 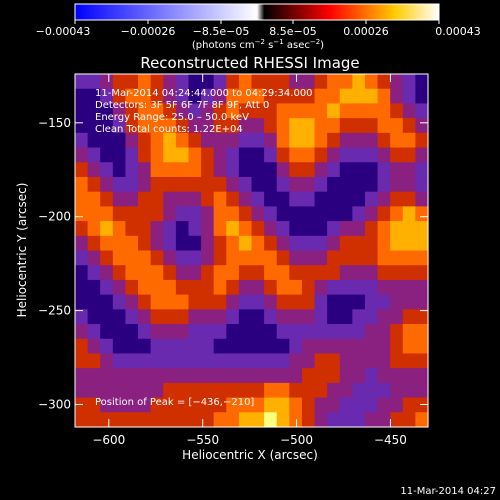 I want to click on info-time-range: 11-Mar-2014 04:24:44.000 to 04:29:34.000, so click(x=204, y=93).